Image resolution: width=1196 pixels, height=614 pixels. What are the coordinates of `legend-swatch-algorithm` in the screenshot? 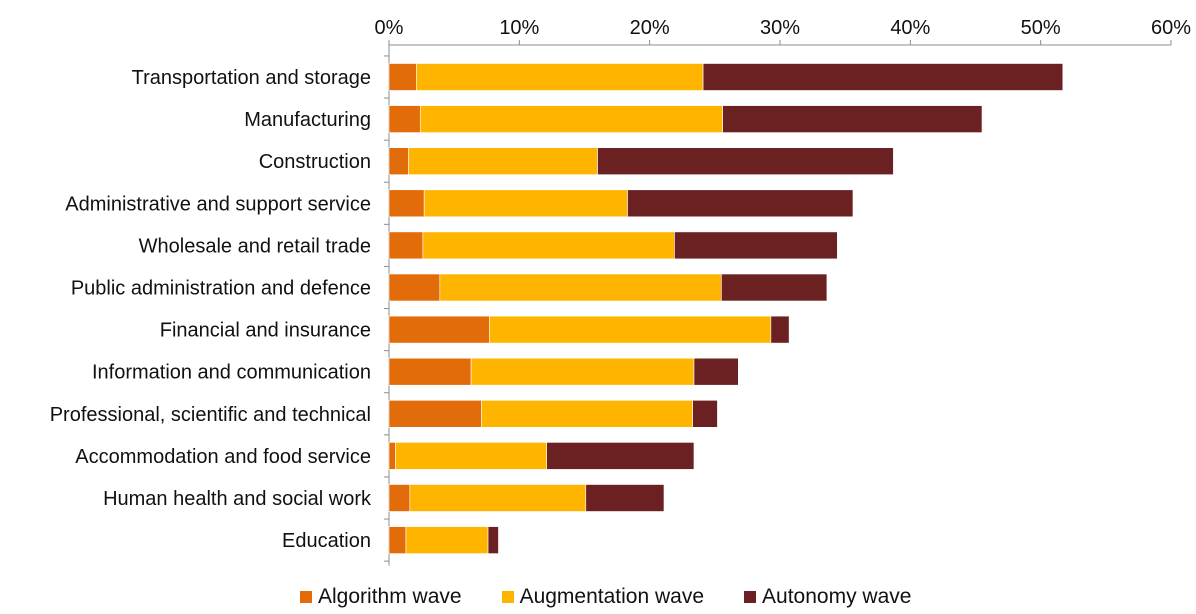 It's located at (306, 597).